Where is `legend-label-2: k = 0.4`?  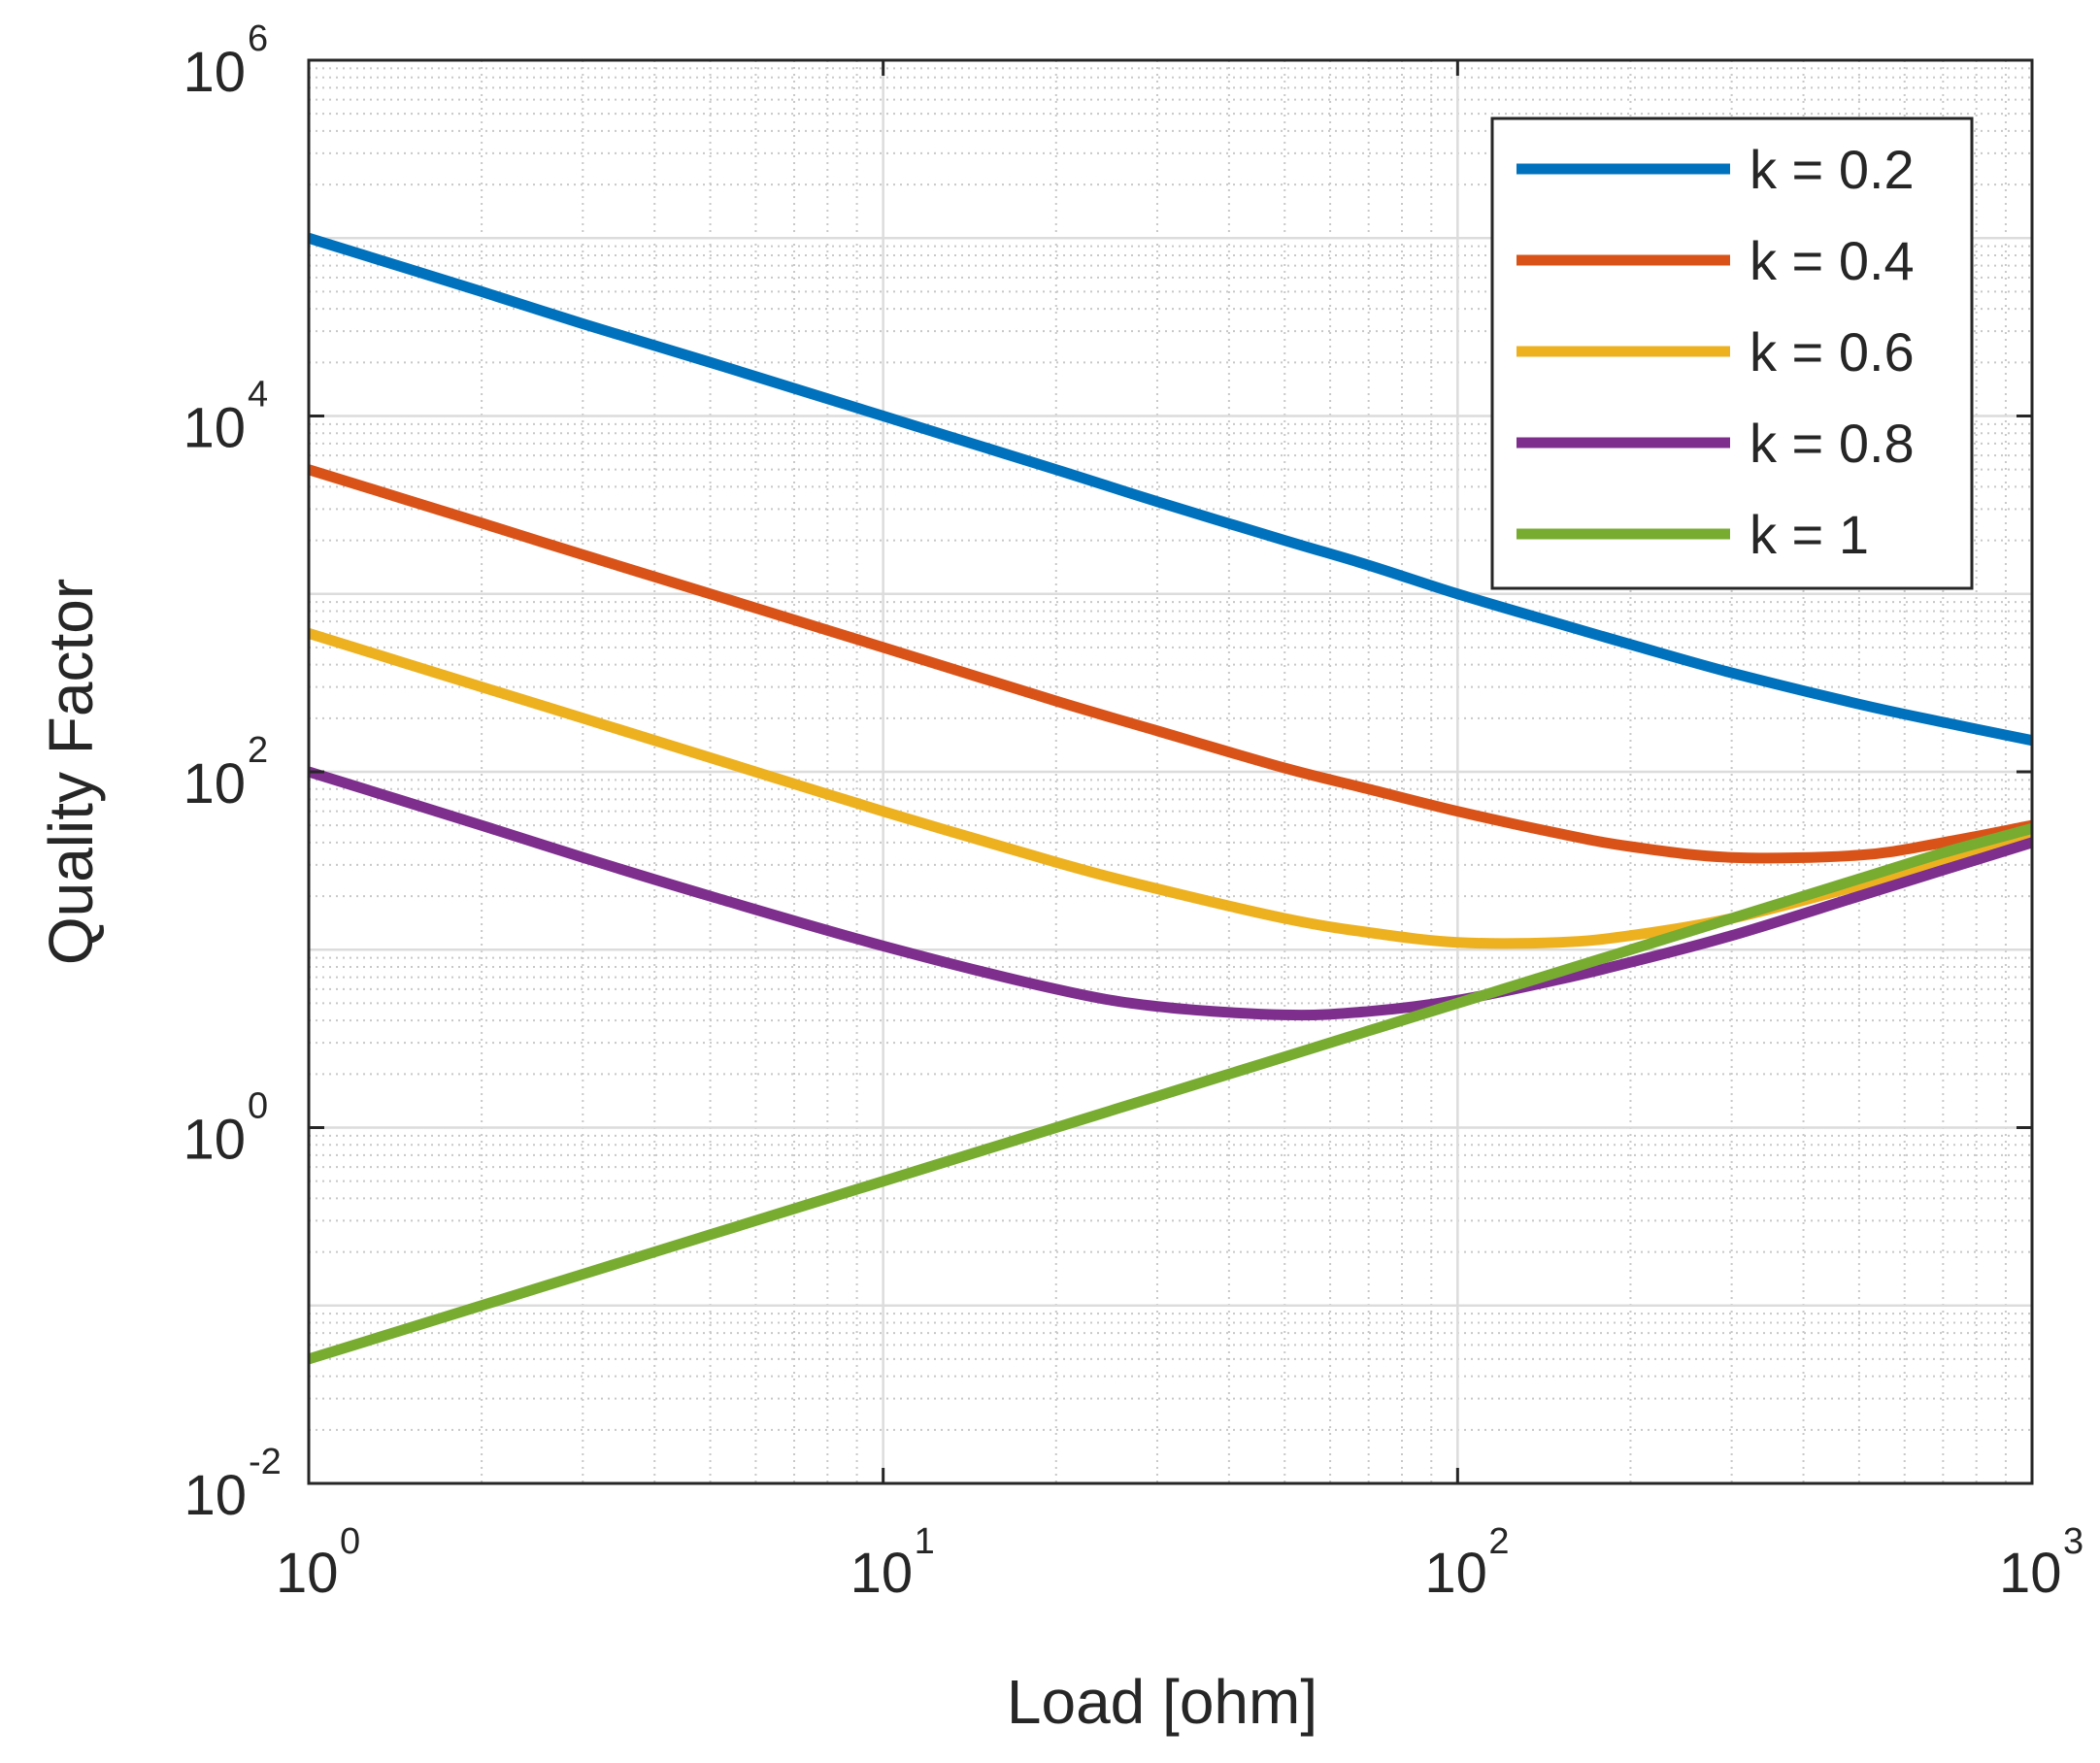
legend-label-2: k = 0.4 is located at coordinates (1833, 260).